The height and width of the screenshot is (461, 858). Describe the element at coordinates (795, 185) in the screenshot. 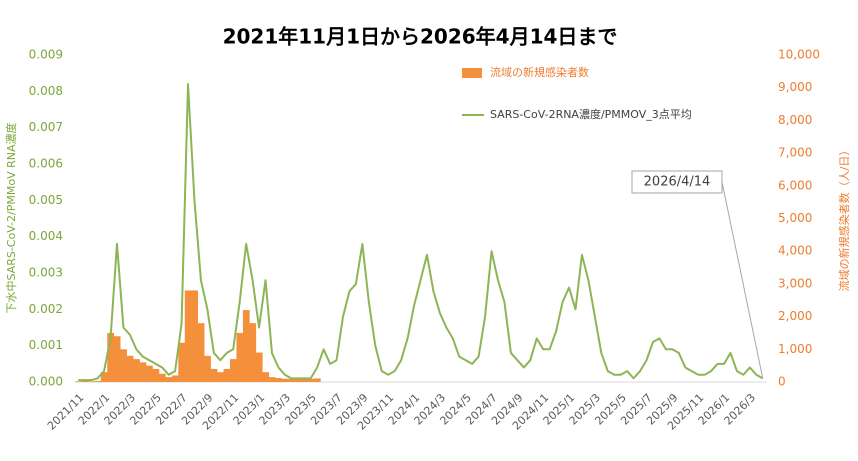

I see `y2-tick-label: 6,000` at that location.